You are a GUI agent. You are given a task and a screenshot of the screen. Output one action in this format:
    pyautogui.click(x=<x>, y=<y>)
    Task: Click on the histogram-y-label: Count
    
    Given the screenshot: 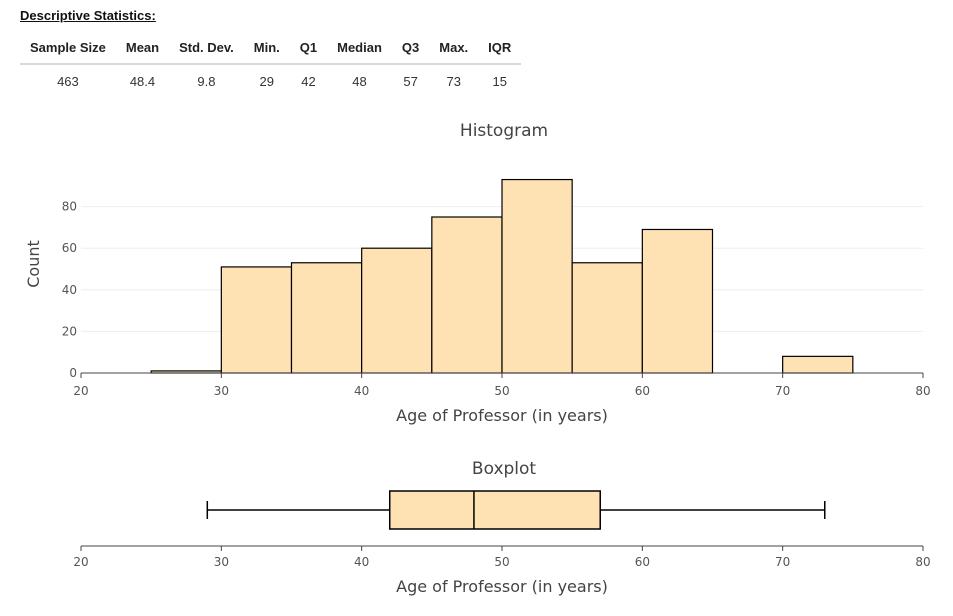 What is the action you would take?
    pyautogui.click(x=33, y=264)
    